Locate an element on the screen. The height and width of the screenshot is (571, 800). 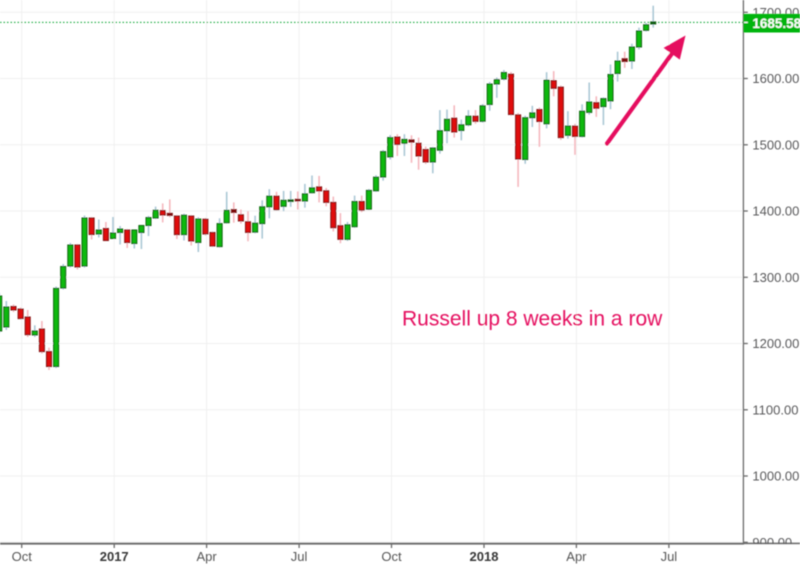
svg-text: 1400.00 is located at coordinates (775, 211).